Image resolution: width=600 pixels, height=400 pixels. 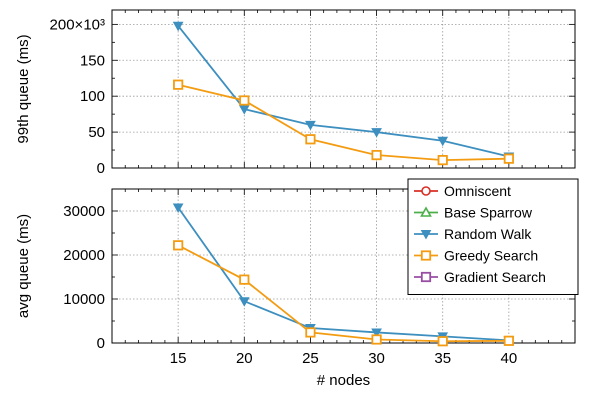 I want to click on y-tick-label: 200×10³, so click(x=77, y=24).